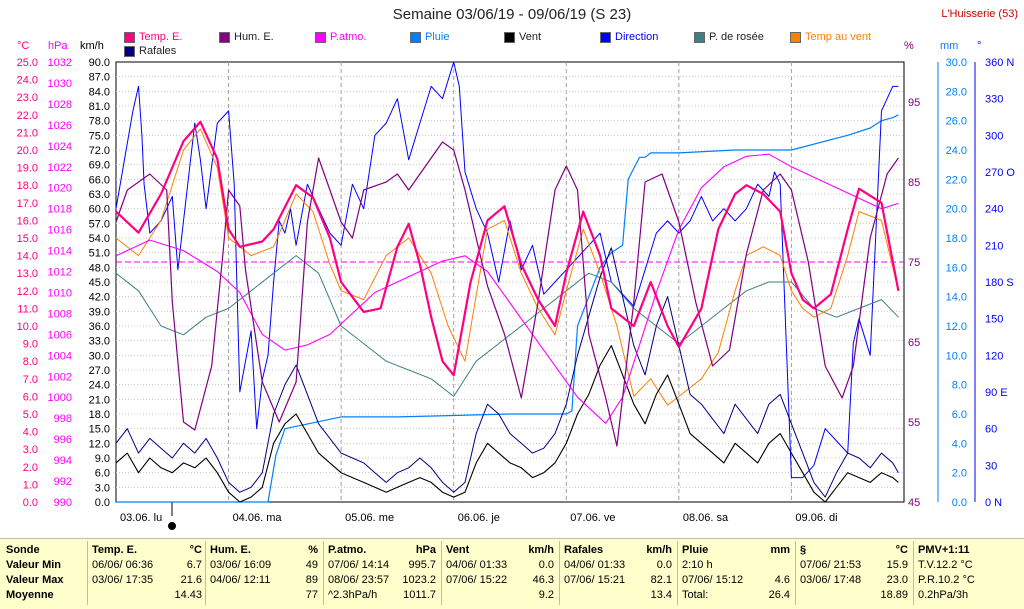 The height and width of the screenshot is (609, 1024). What do you see at coordinates (999, 283) in the screenshot?
I see `dir-tick: 180 S` at bounding box center [999, 283].